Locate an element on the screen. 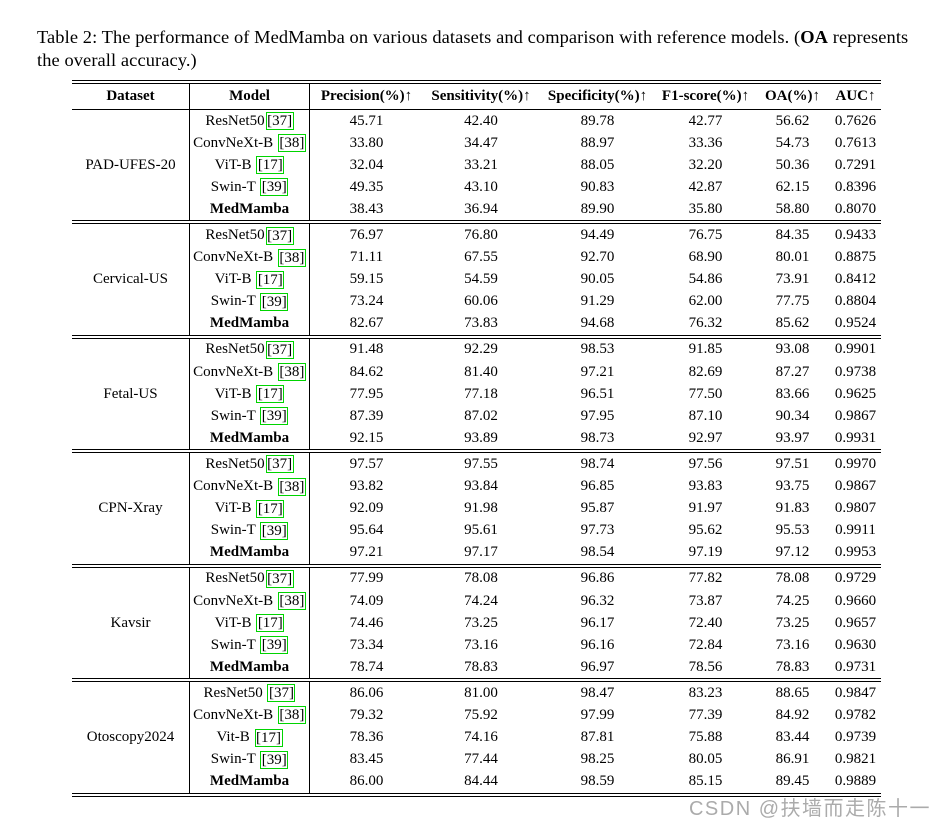 The height and width of the screenshot is (821, 936). metric-value: 73.87 is located at coordinates (705, 600).